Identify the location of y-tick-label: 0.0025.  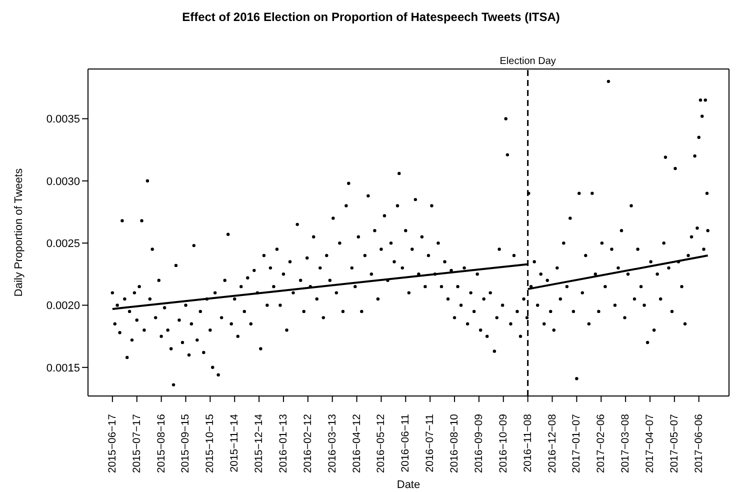
(63, 244).